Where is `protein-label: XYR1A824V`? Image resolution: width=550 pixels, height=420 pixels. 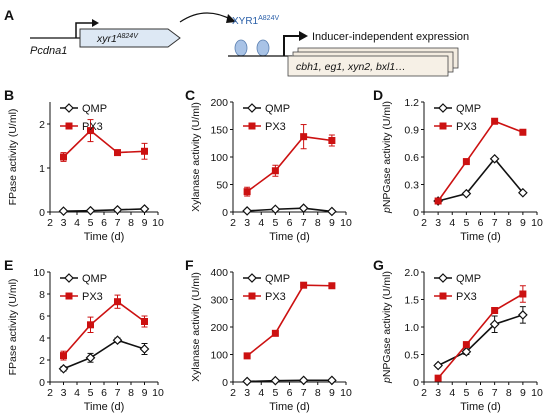 protein-label: XYR1A824V is located at coordinates (255, 21).